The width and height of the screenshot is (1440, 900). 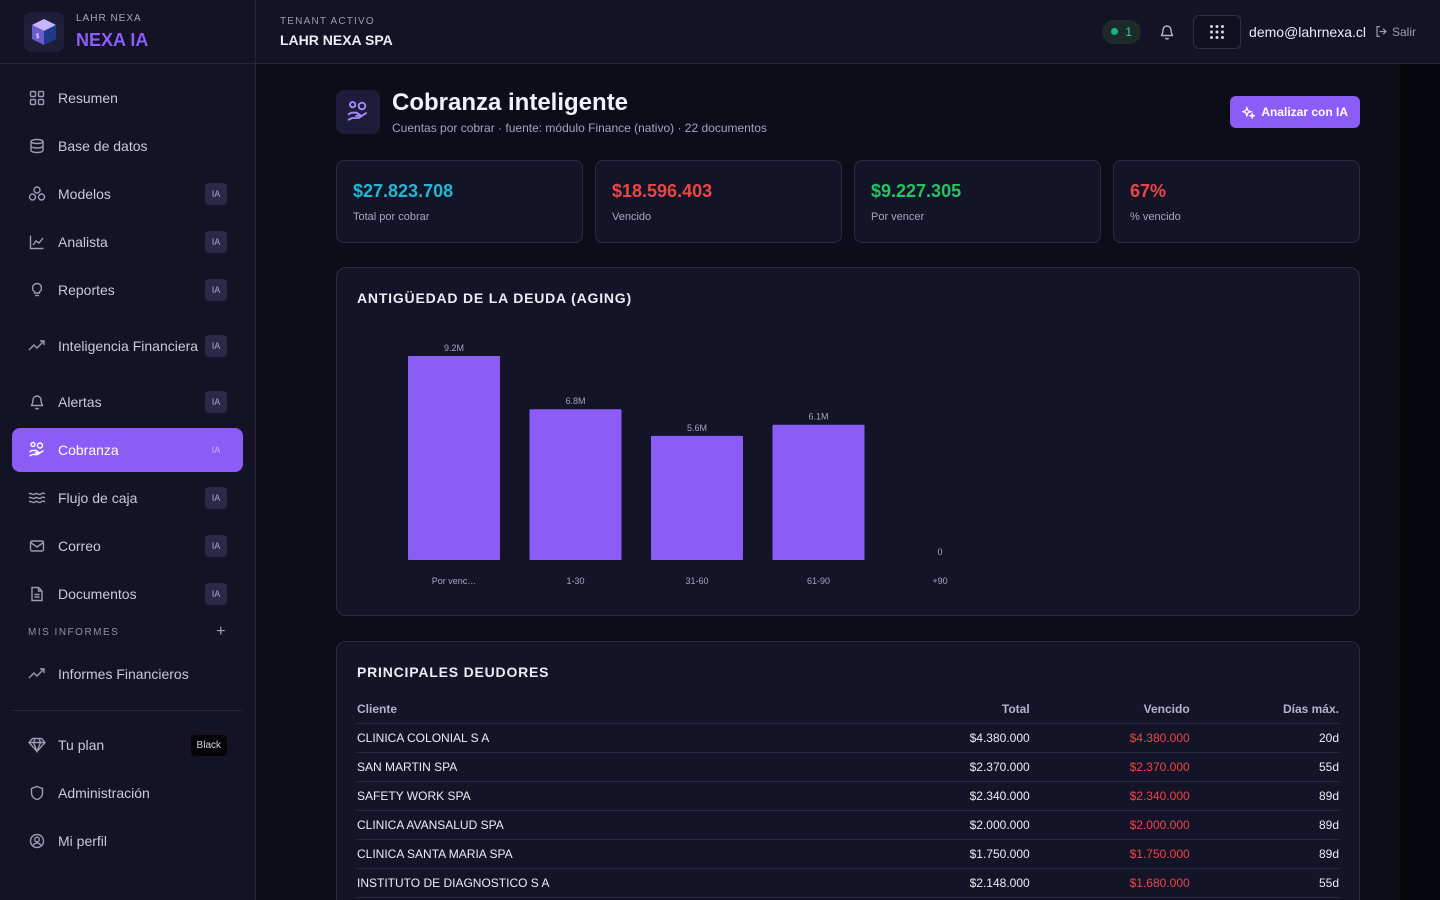 What do you see at coordinates (613, 710) in the screenshot?
I see `col-header-cliente: Cliente` at bounding box center [613, 710].